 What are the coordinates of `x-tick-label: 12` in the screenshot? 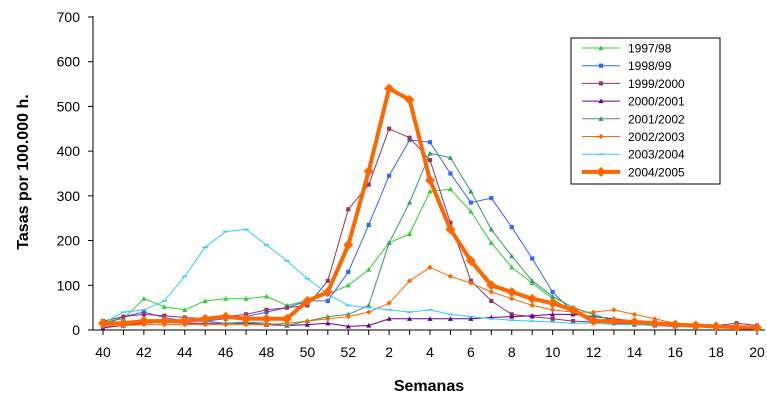 It's located at (594, 352).